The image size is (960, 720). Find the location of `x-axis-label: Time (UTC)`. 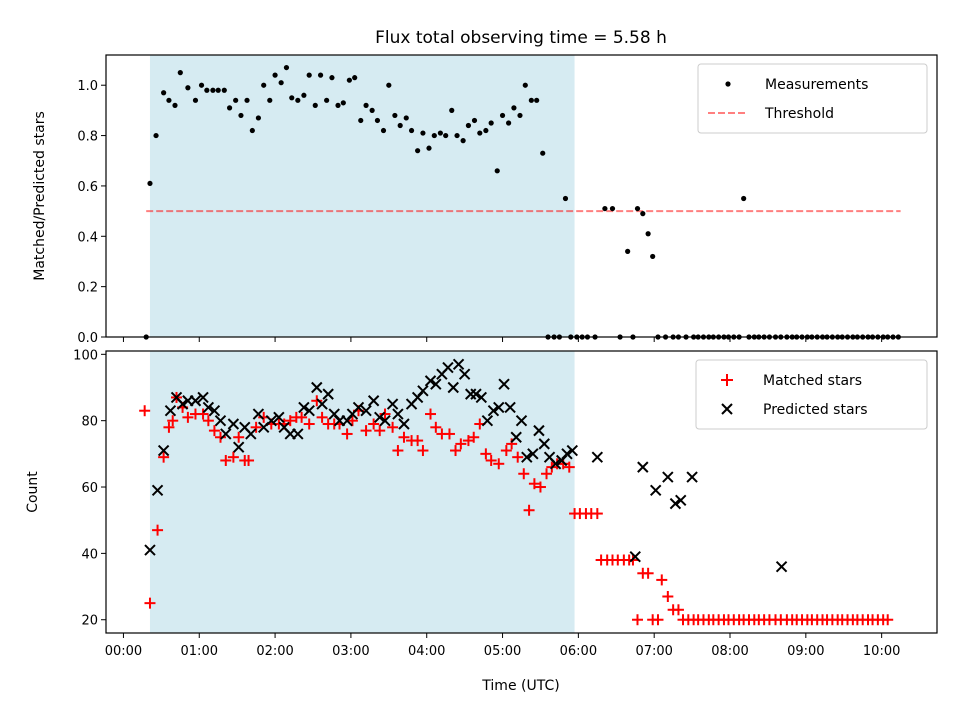

x-axis-label: Time (UTC) is located at coordinates (520, 686).